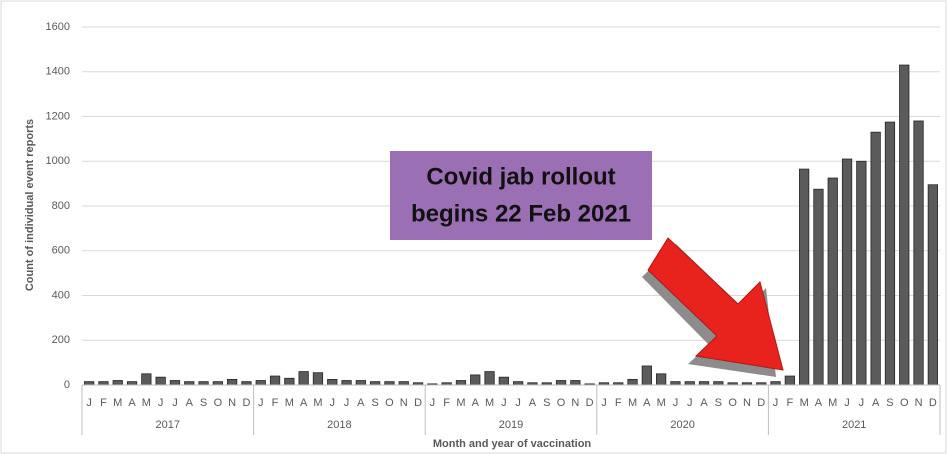 The image size is (948, 454). What do you see at coordinates (339, 425) in the screenshot?
I see `group-label: 2018` at bounding box center [339, 425].